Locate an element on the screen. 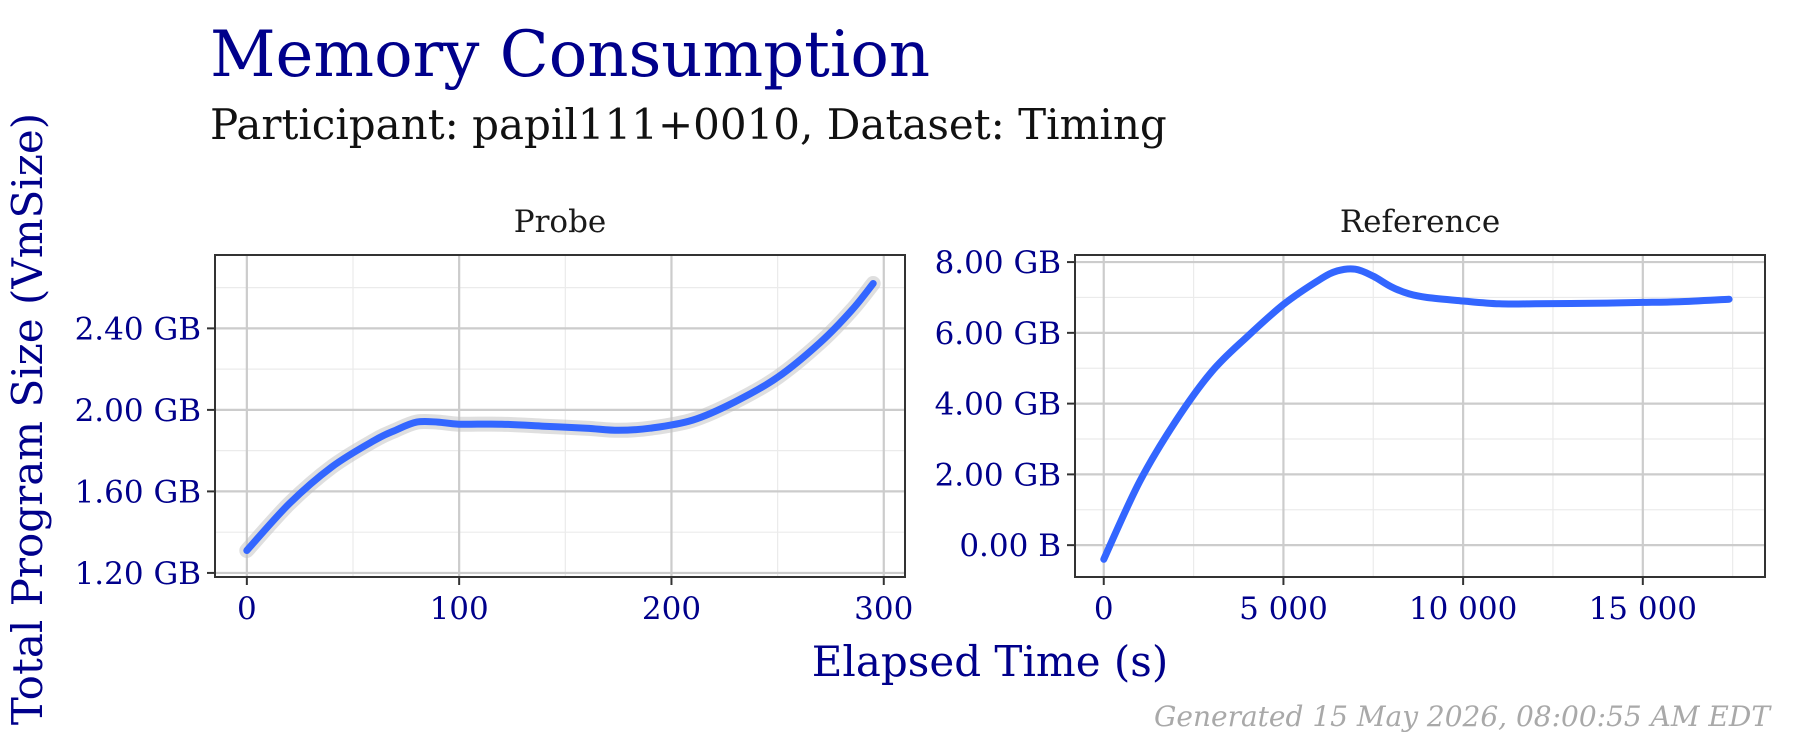  chart-title: Memory Consumption is located at coordinates (570, 55).